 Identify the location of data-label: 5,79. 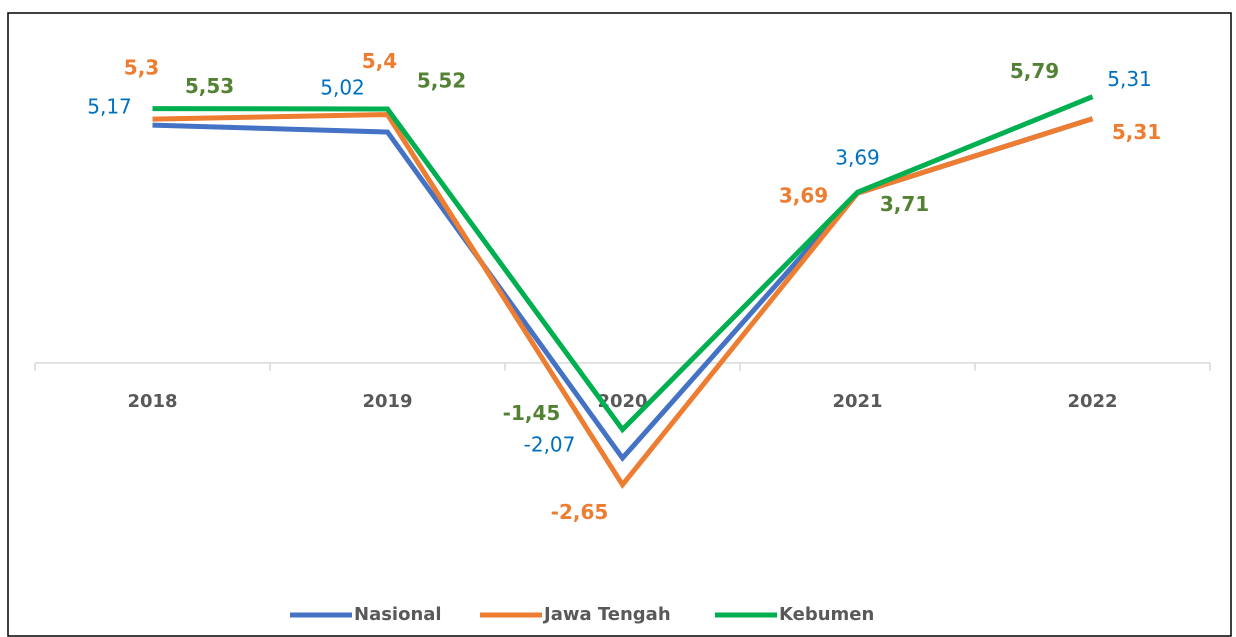
(1034, 71).